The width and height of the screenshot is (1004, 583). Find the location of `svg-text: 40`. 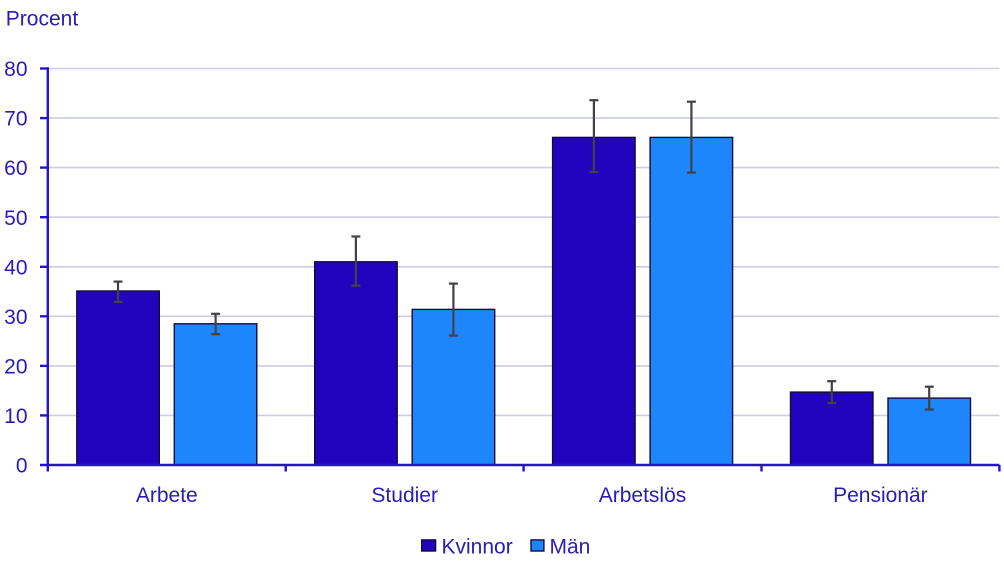

svg-text: 40 is located at coordinates (15, 267).